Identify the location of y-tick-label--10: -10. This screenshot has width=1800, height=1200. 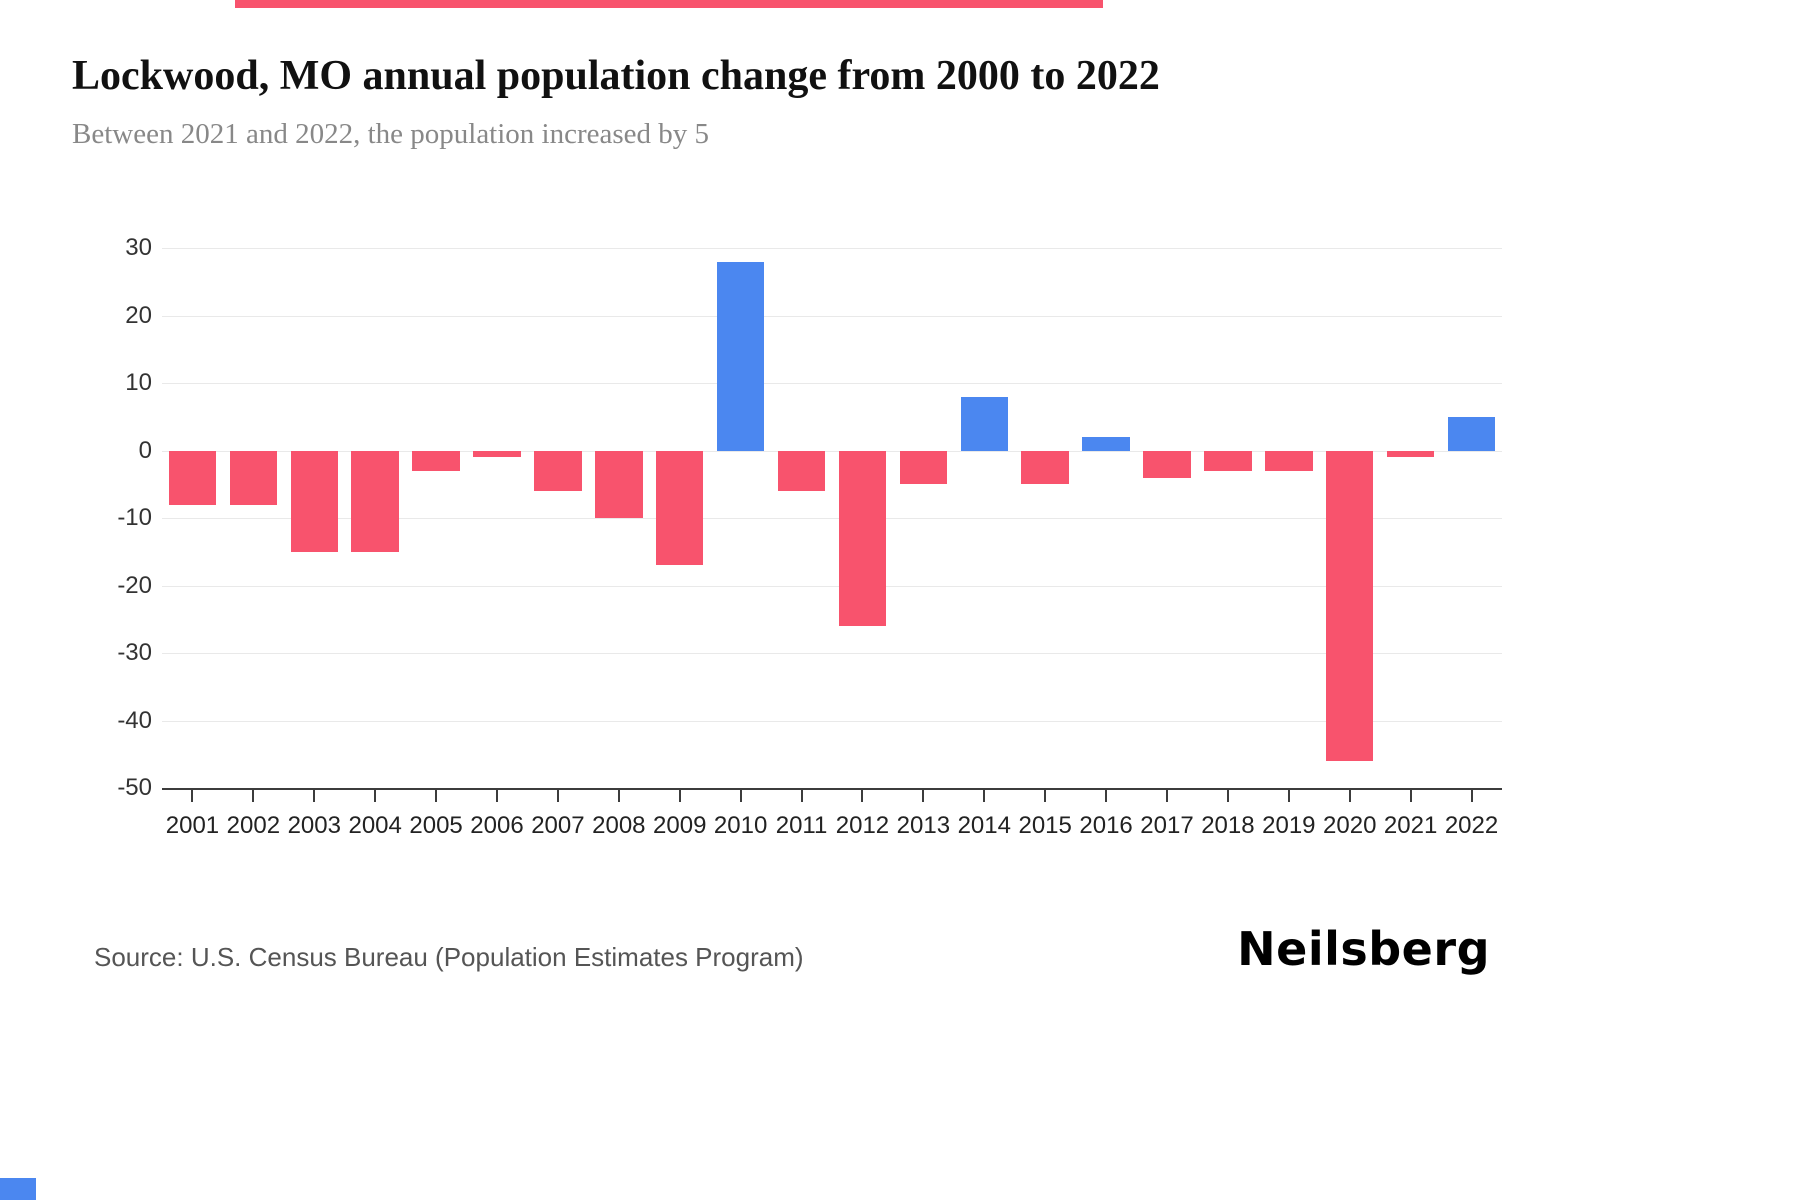
(134, 517).